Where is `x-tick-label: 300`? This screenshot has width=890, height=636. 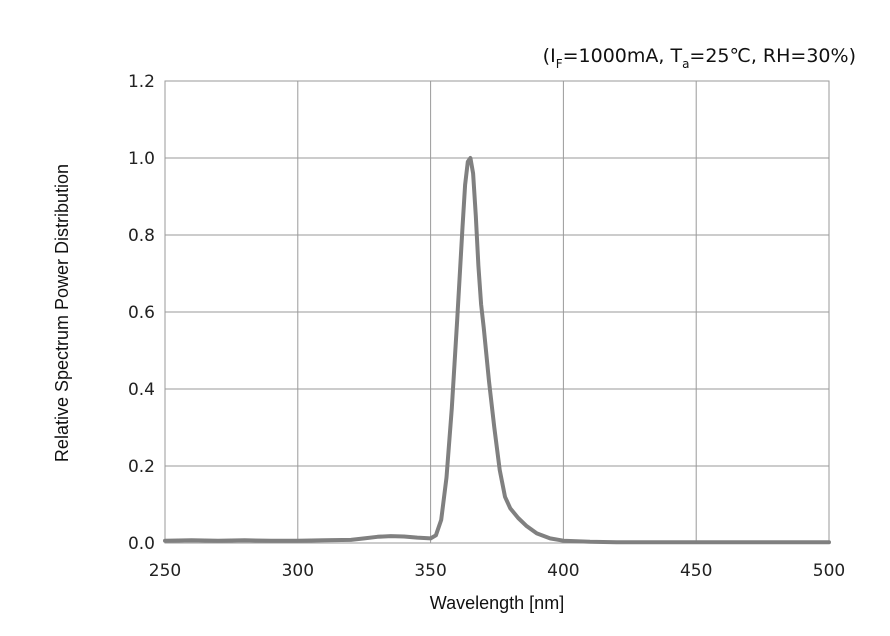 x-tick-label: 300 is located at coordinates (298, 571).